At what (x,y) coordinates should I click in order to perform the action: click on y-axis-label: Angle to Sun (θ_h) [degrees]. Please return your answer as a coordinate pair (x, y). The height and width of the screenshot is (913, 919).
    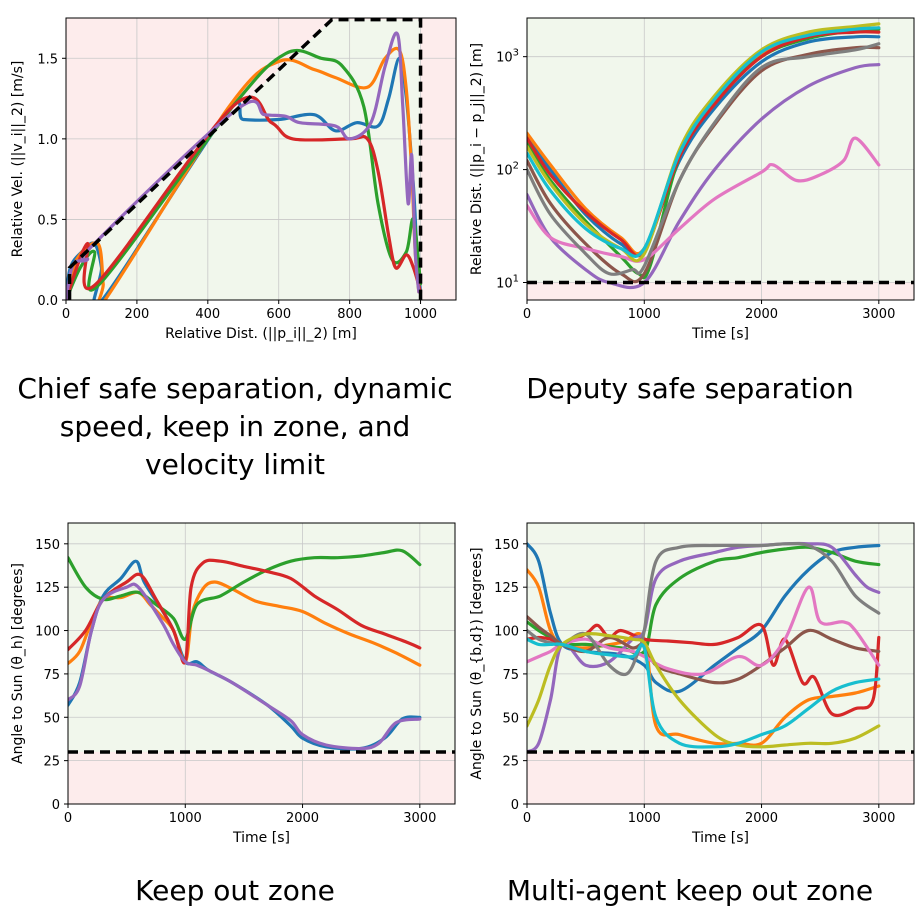
    Looking at the image, I should click on (18, 663).